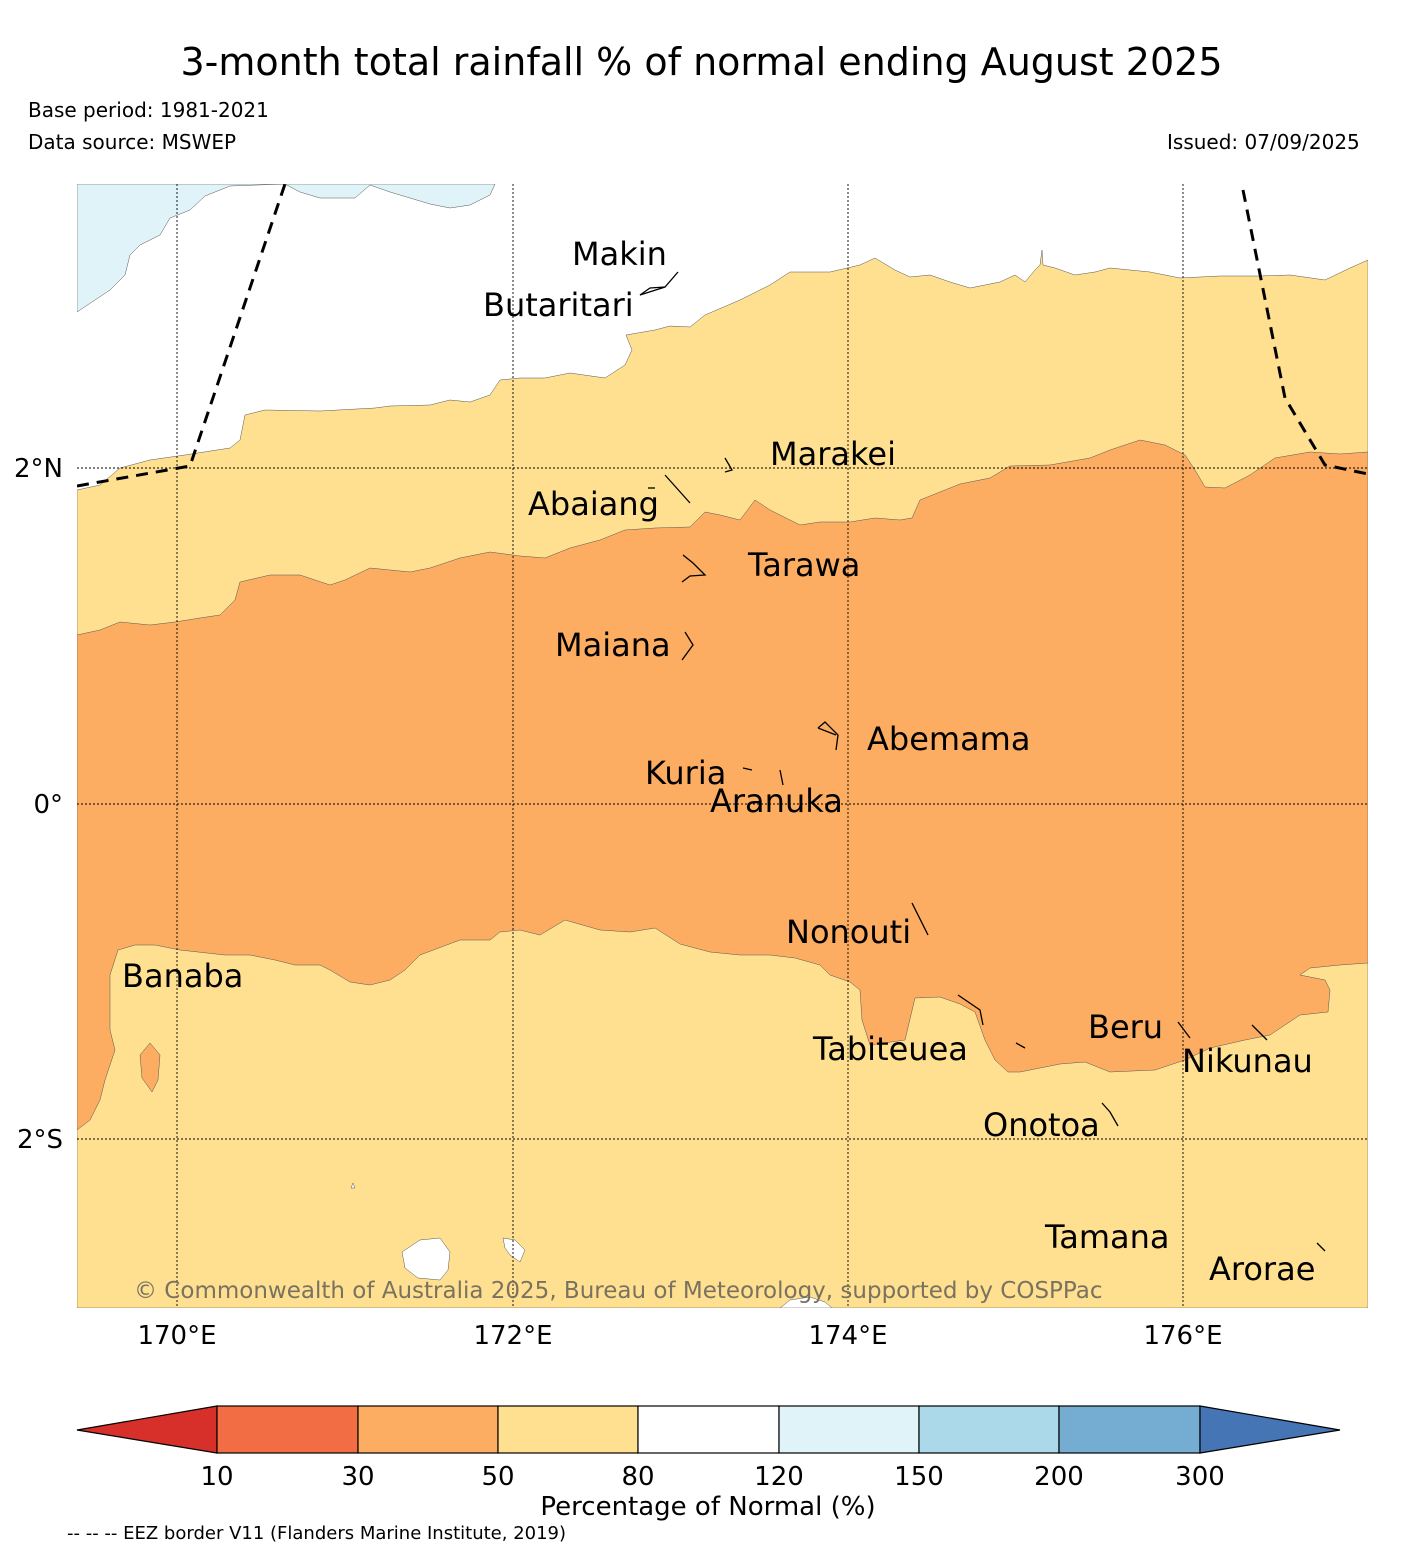  Describe the element at coordinates (182, 976) in the screenshot. I see `label-banaba: Banaba` at that location.